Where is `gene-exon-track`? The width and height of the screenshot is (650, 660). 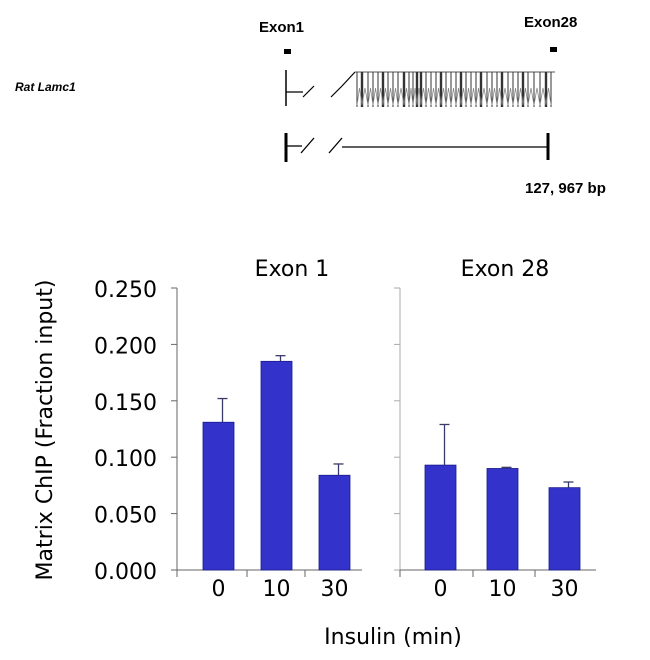 gene-exon-track is located at coordinates (420, 88).